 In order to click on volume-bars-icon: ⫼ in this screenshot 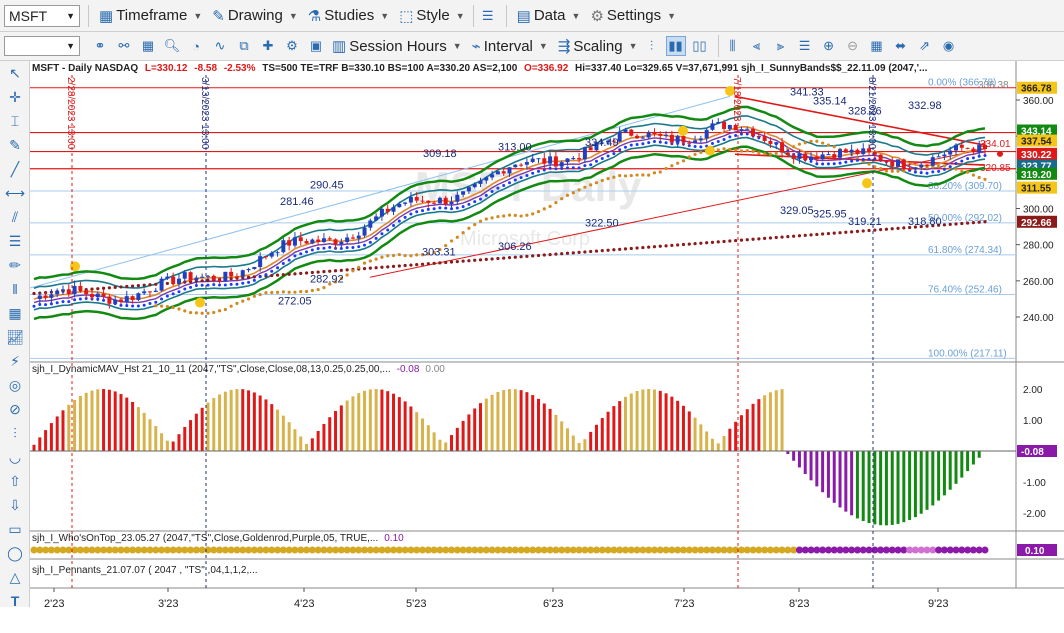, I will do `click(732, 45)`.